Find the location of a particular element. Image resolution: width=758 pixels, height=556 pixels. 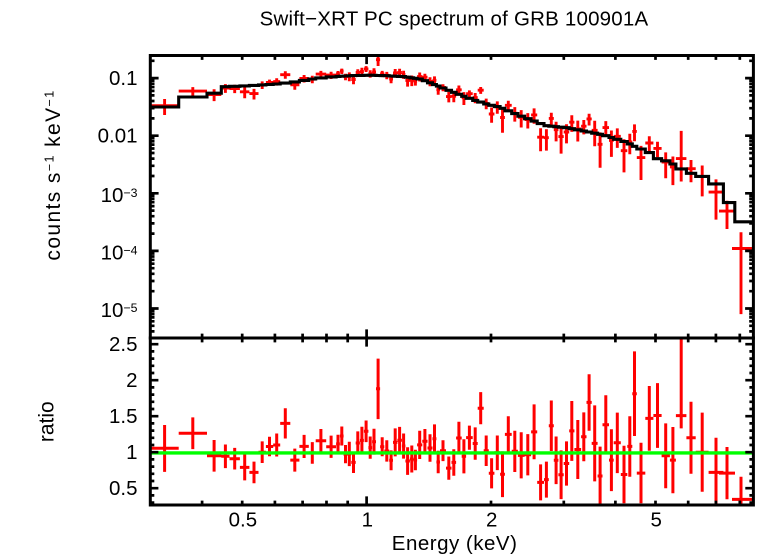

svg-text: ratio is located at coordinates (47, 421).